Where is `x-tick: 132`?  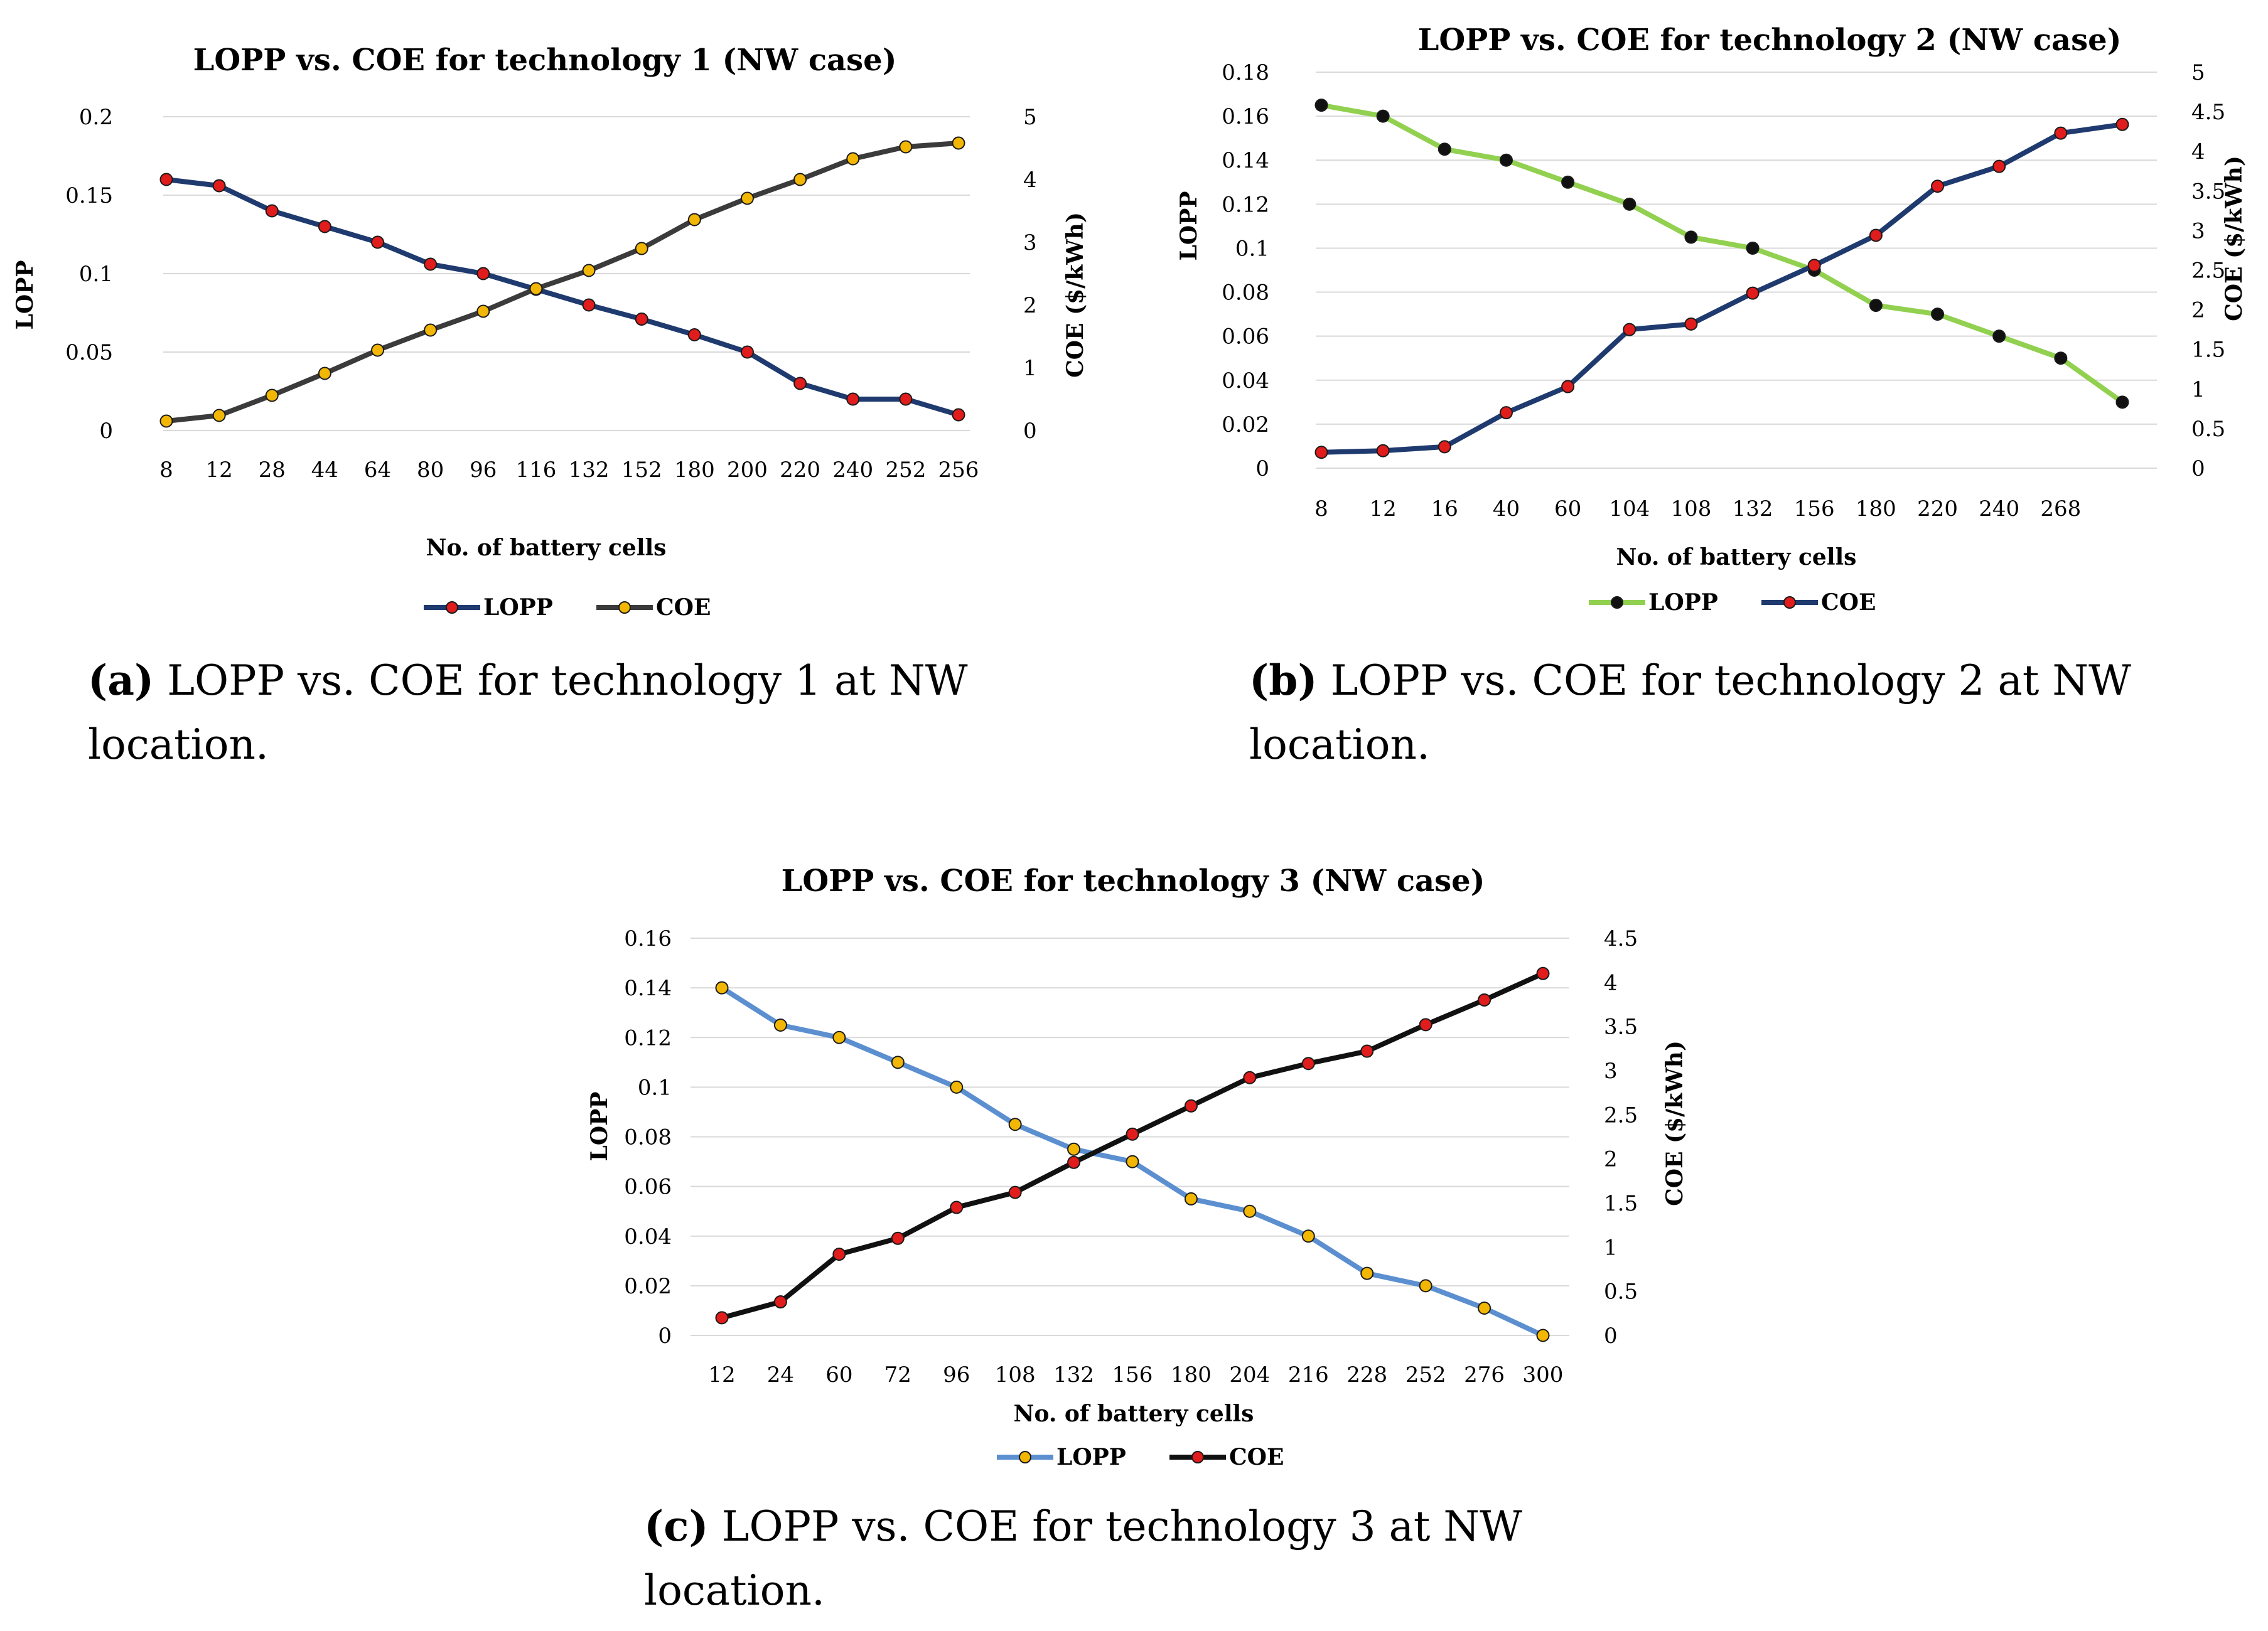 x-tick: 132 is located at coordinates (1753, 508).